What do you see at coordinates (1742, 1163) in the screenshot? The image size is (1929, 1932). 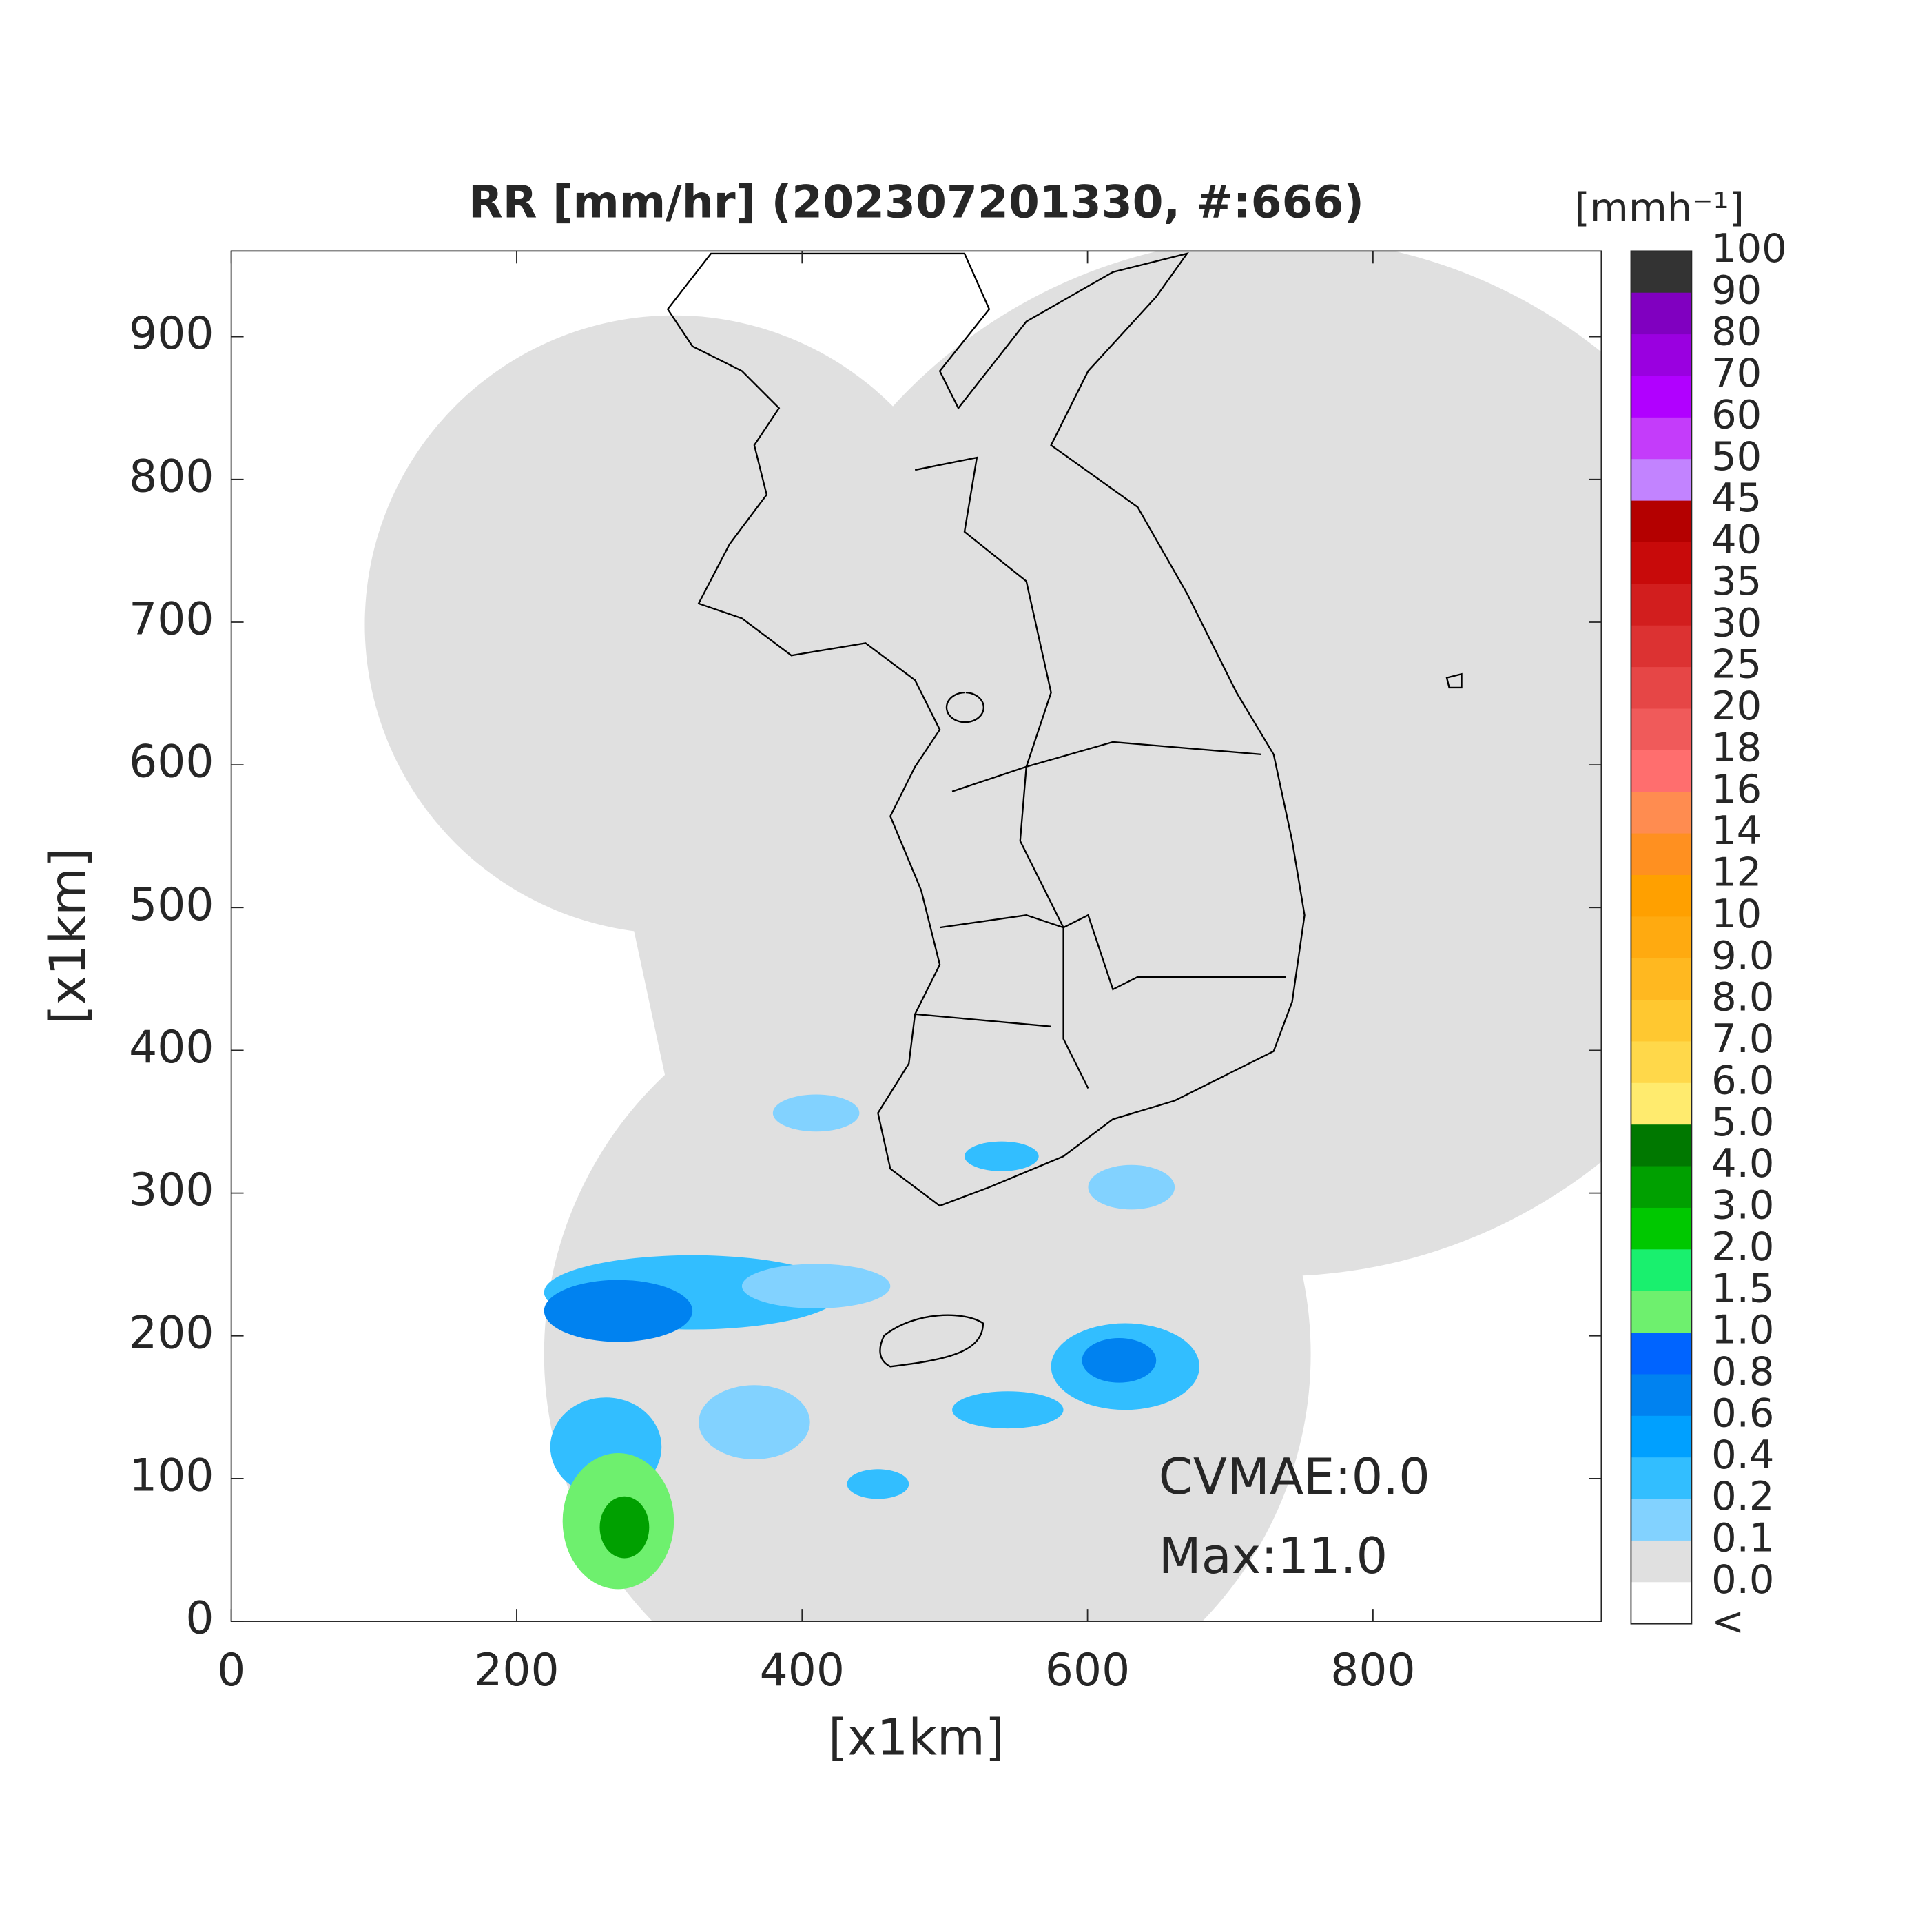 I see `colorbar-label: 4.0` at bounding box center [1742, 1163].